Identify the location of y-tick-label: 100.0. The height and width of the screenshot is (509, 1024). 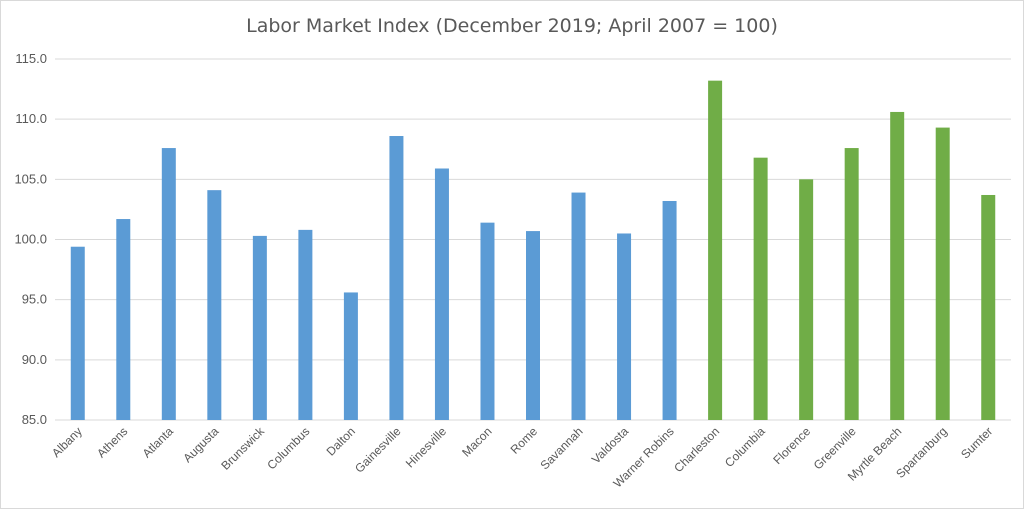
(30, 239).